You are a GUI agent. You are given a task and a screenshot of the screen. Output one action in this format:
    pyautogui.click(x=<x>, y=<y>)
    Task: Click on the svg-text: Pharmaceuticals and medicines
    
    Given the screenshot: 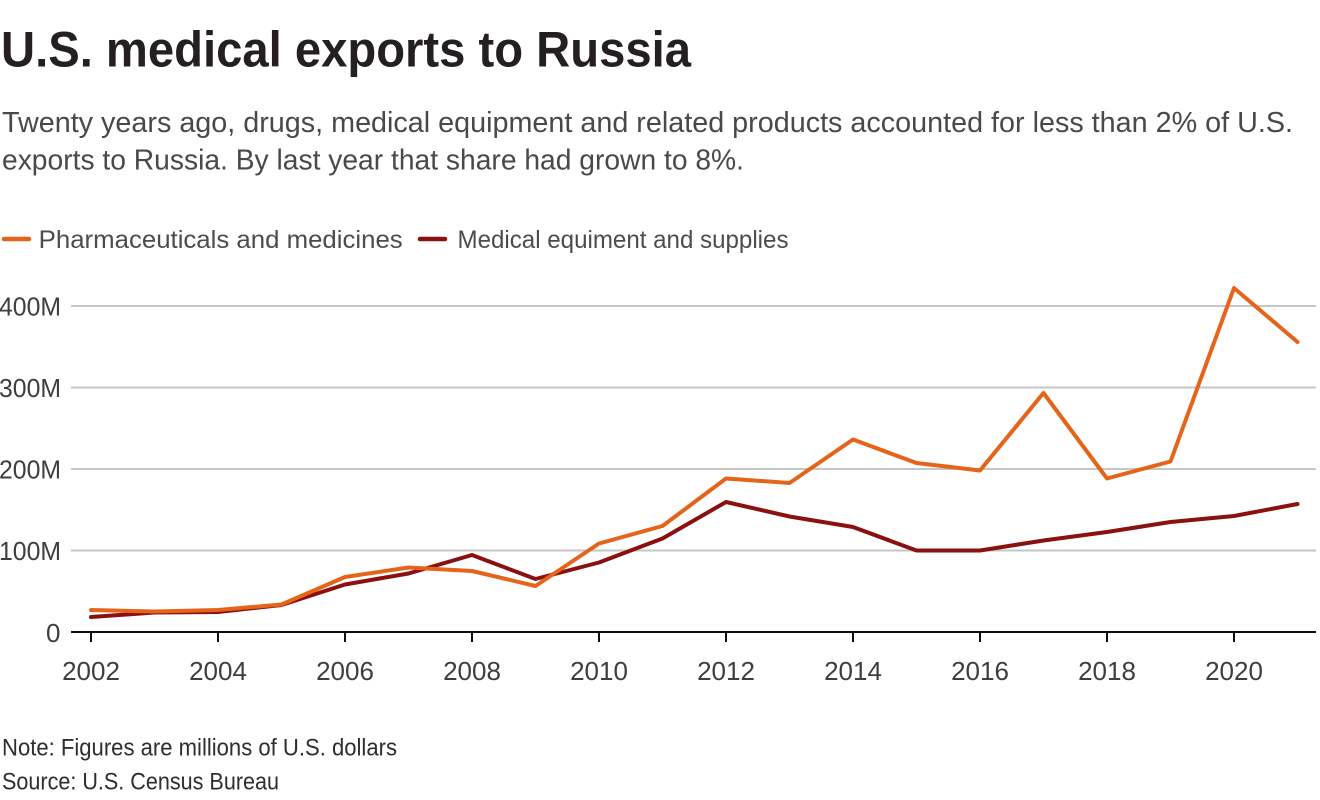 What is the action you would take?
    pyautogui.click(x=221, y=240)
    